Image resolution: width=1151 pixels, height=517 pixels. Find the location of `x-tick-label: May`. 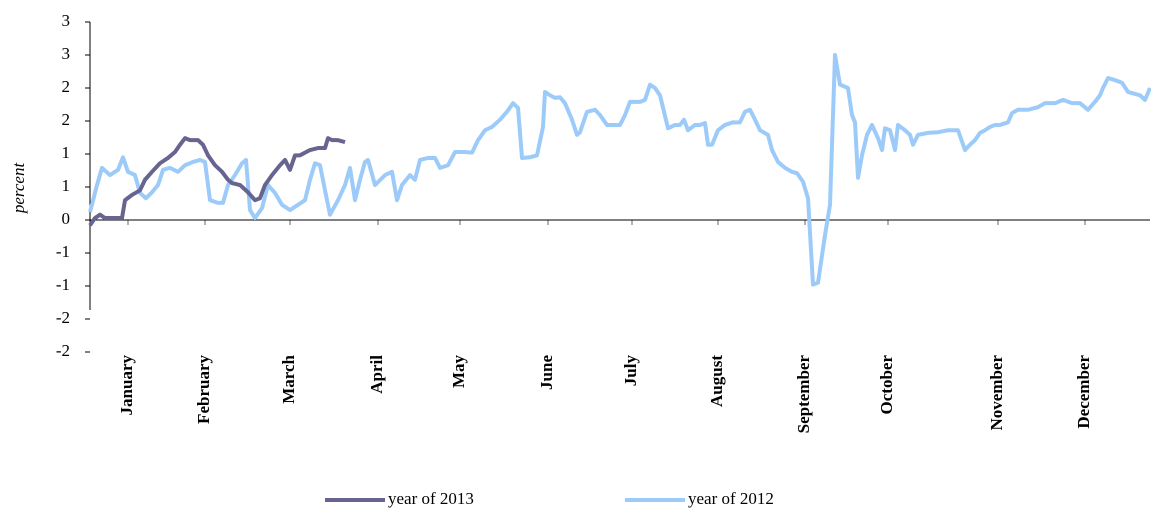

x-tick-label: May is located at coordinates (458, 372).